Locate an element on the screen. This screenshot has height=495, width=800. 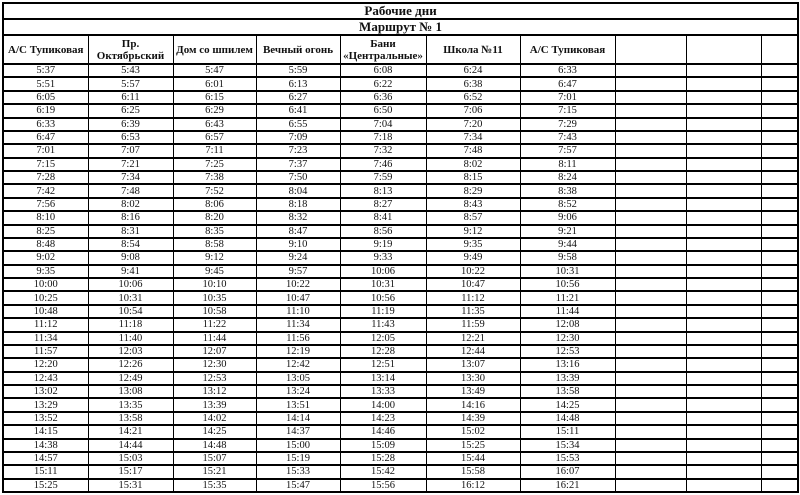
time-cell: 14:57 is located at coordinates (45, 458).